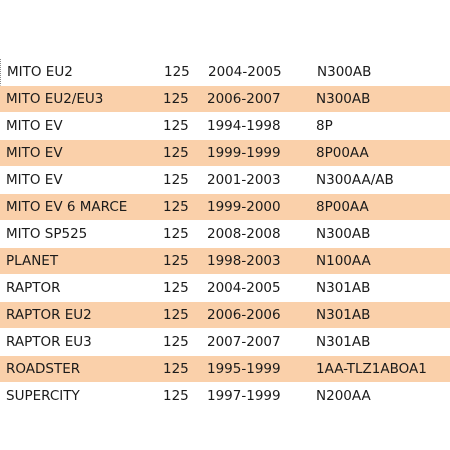 The height and width of the screenshot is (450, 450). I want to click on cell-years: 2008-2008, so click(244, 234).